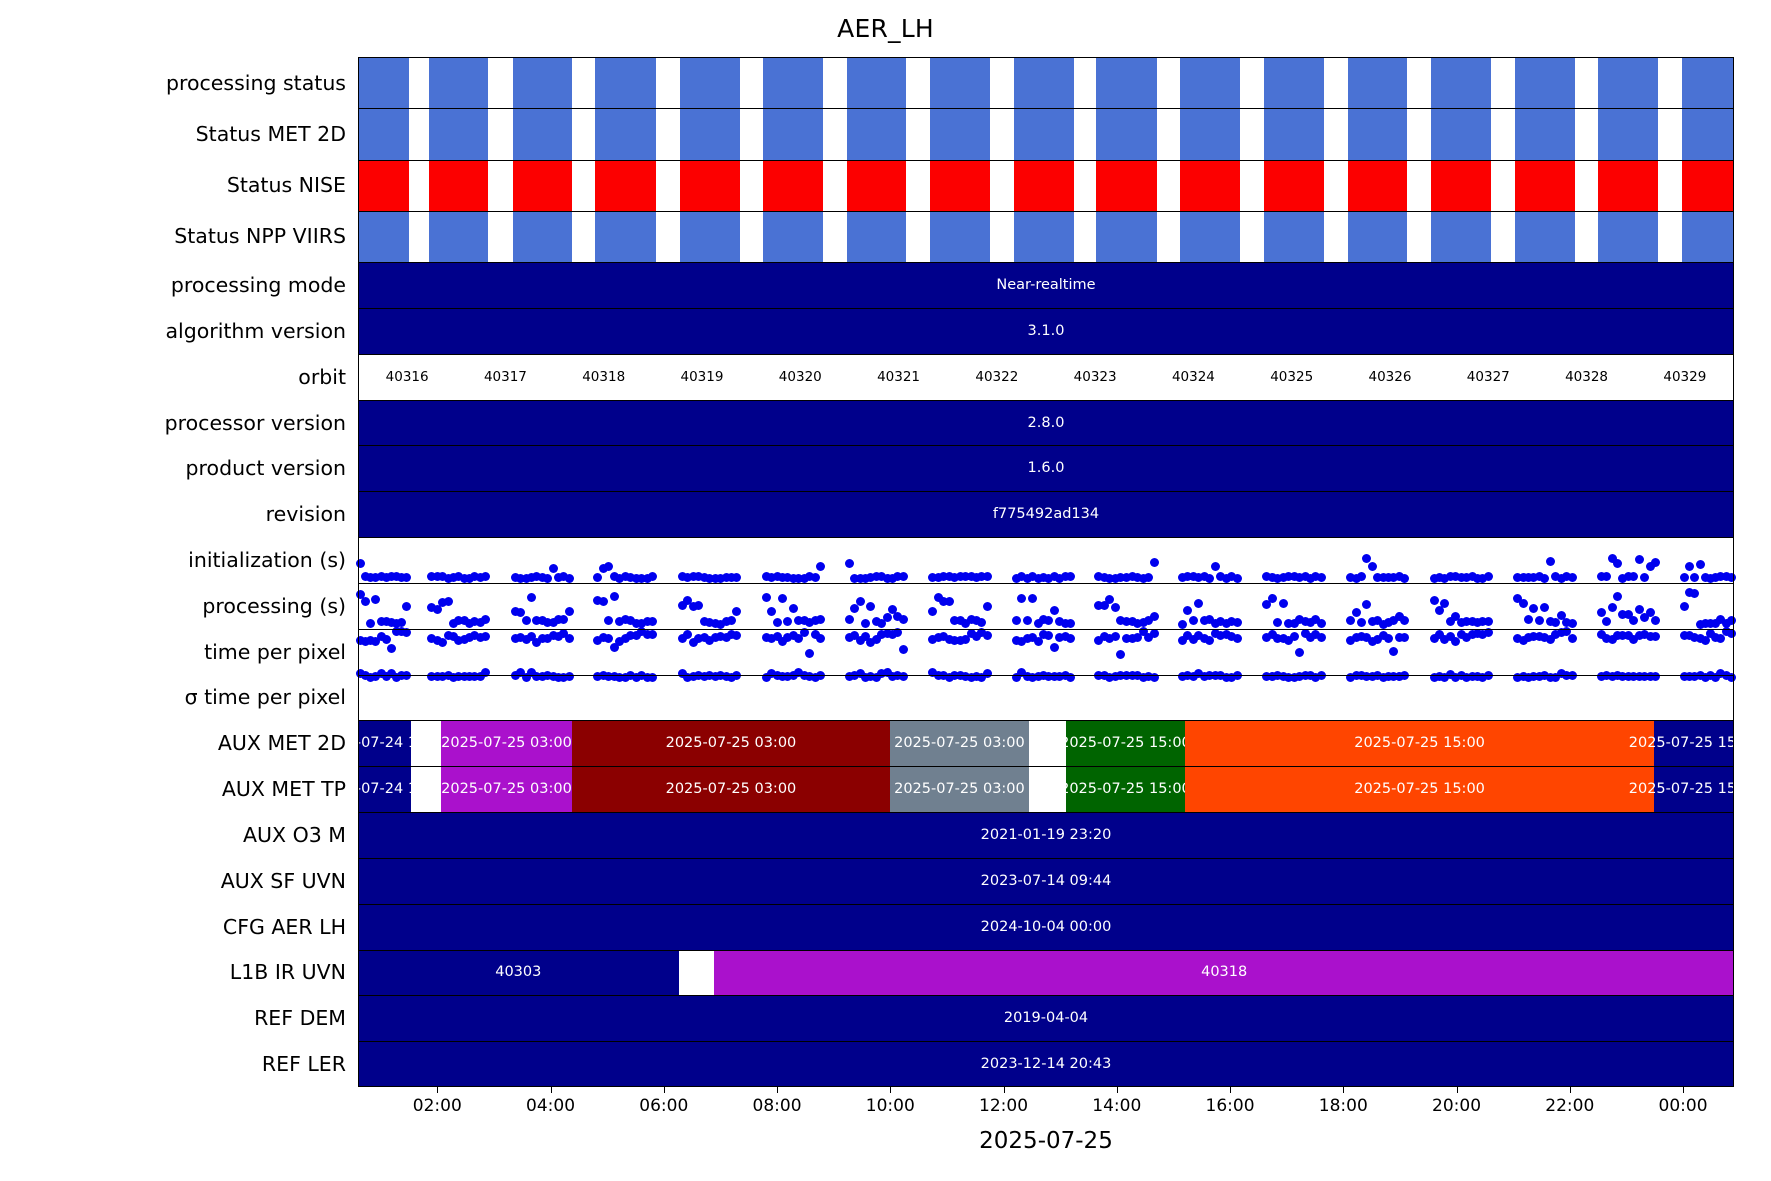  What do you see at coordinates (256, 82) in the screenshot?
I see `row-label: processing status` at bounding box center [256, 82].